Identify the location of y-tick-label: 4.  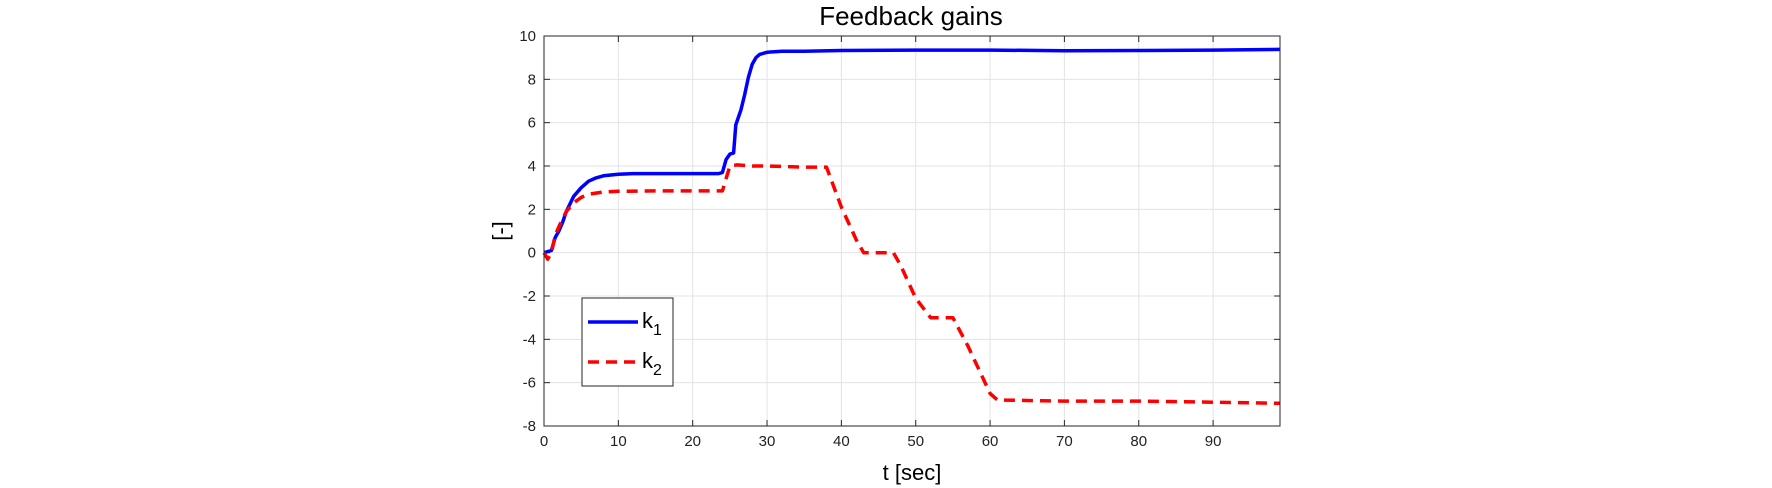
(532, 166).